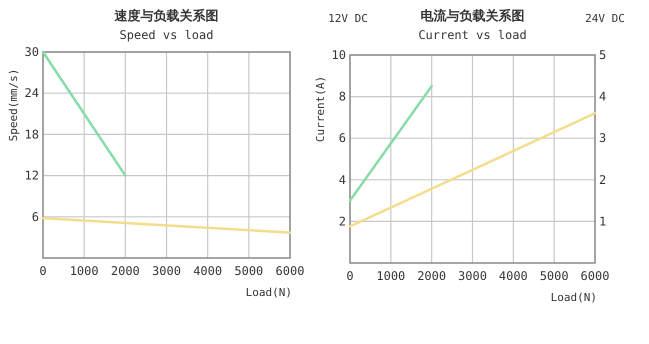 The width and height of the screenshot is (649, 344). What do you see at coordinates (605, 18) in the screenshot?
I see `annotation: 24V DC` at bounding box center [605, 18].